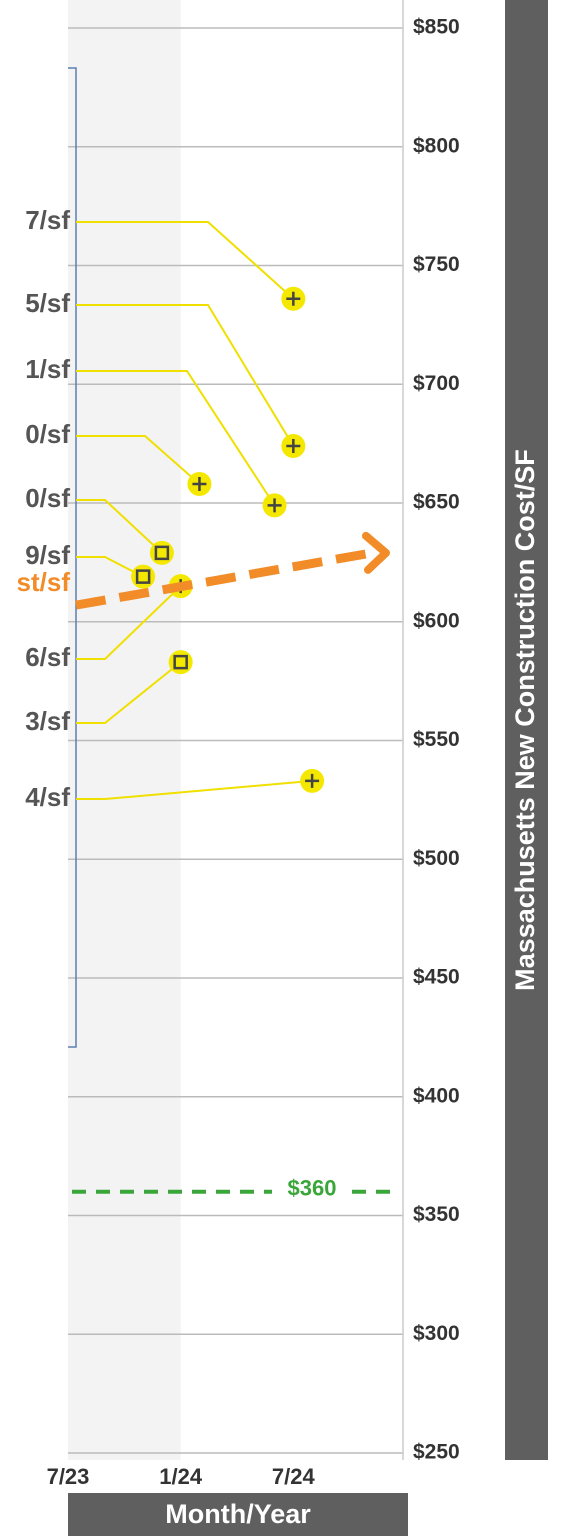 This screenshot has height=1536, width=561. I want to click on y-label-box, so click(526, 730).